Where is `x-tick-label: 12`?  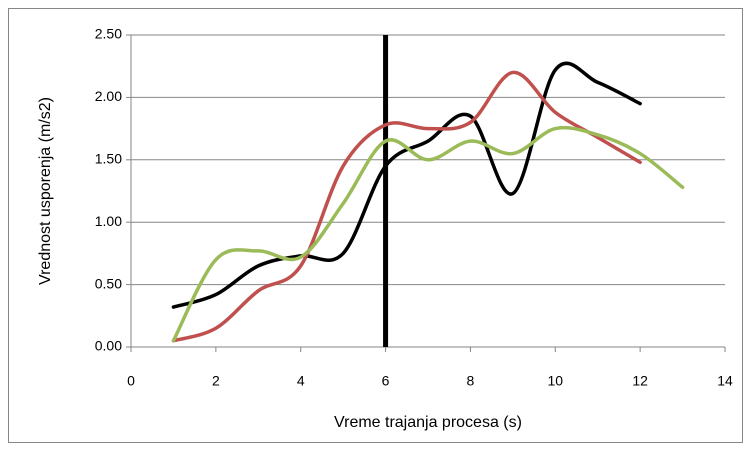
x-tick-label: 12 is located at coordinates (640, 381).